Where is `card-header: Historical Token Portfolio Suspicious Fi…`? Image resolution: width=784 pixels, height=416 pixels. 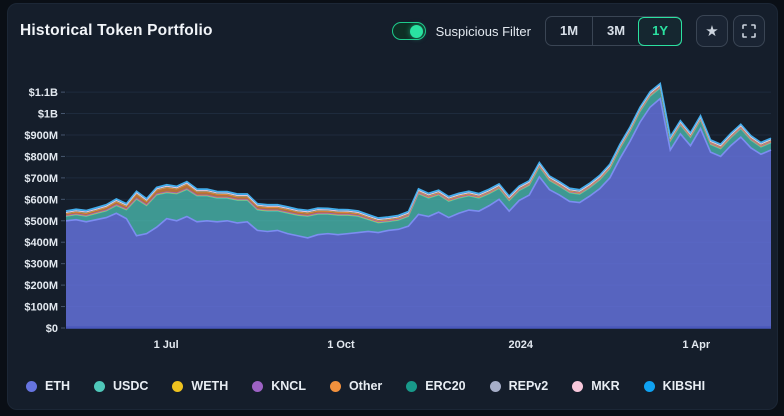 card-header: Historical Token Portfolio Suspicious Fi… is located at coordinates (392, 31).